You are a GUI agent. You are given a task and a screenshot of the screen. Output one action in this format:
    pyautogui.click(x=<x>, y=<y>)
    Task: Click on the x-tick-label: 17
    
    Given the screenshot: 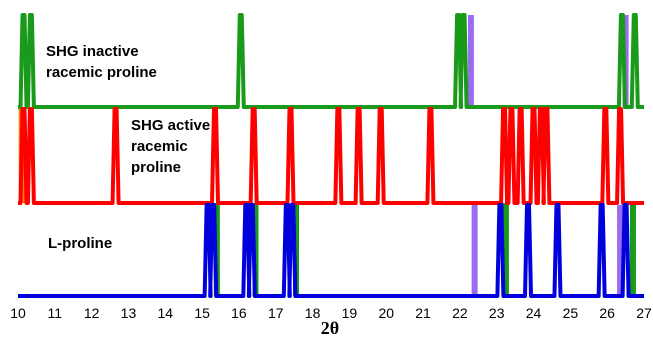 What is the action you would take?
    pyautogui.click(x=276, y=313)
    